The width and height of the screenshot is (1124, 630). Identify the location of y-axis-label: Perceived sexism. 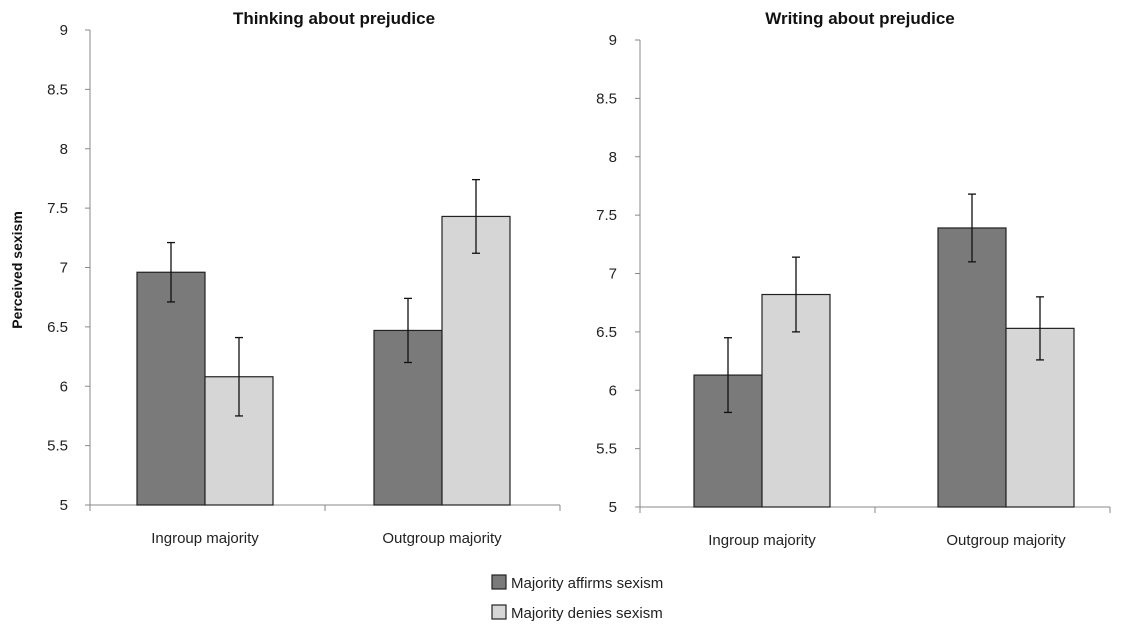
(17, 270).